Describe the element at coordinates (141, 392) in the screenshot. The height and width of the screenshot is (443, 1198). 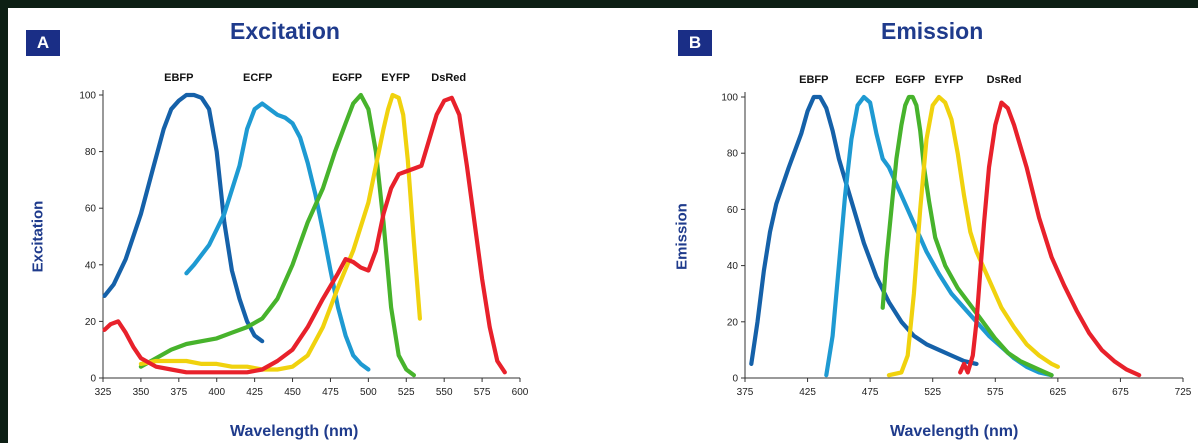
I see `x-tick-label: 350` at that location.